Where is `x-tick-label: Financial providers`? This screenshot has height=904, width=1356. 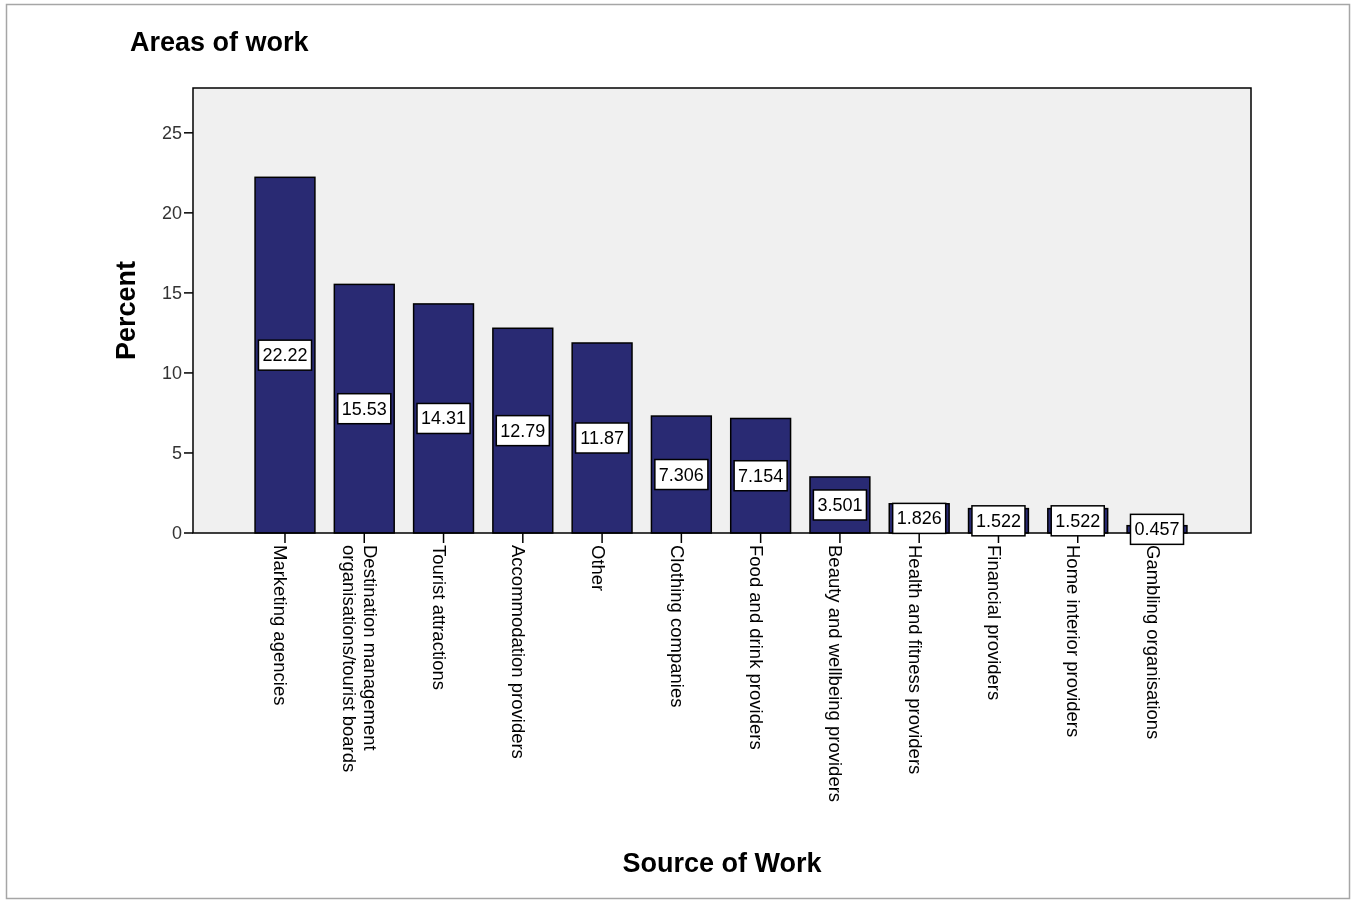 x-tick-label: Financial providers is located at coordinates (994, 623).